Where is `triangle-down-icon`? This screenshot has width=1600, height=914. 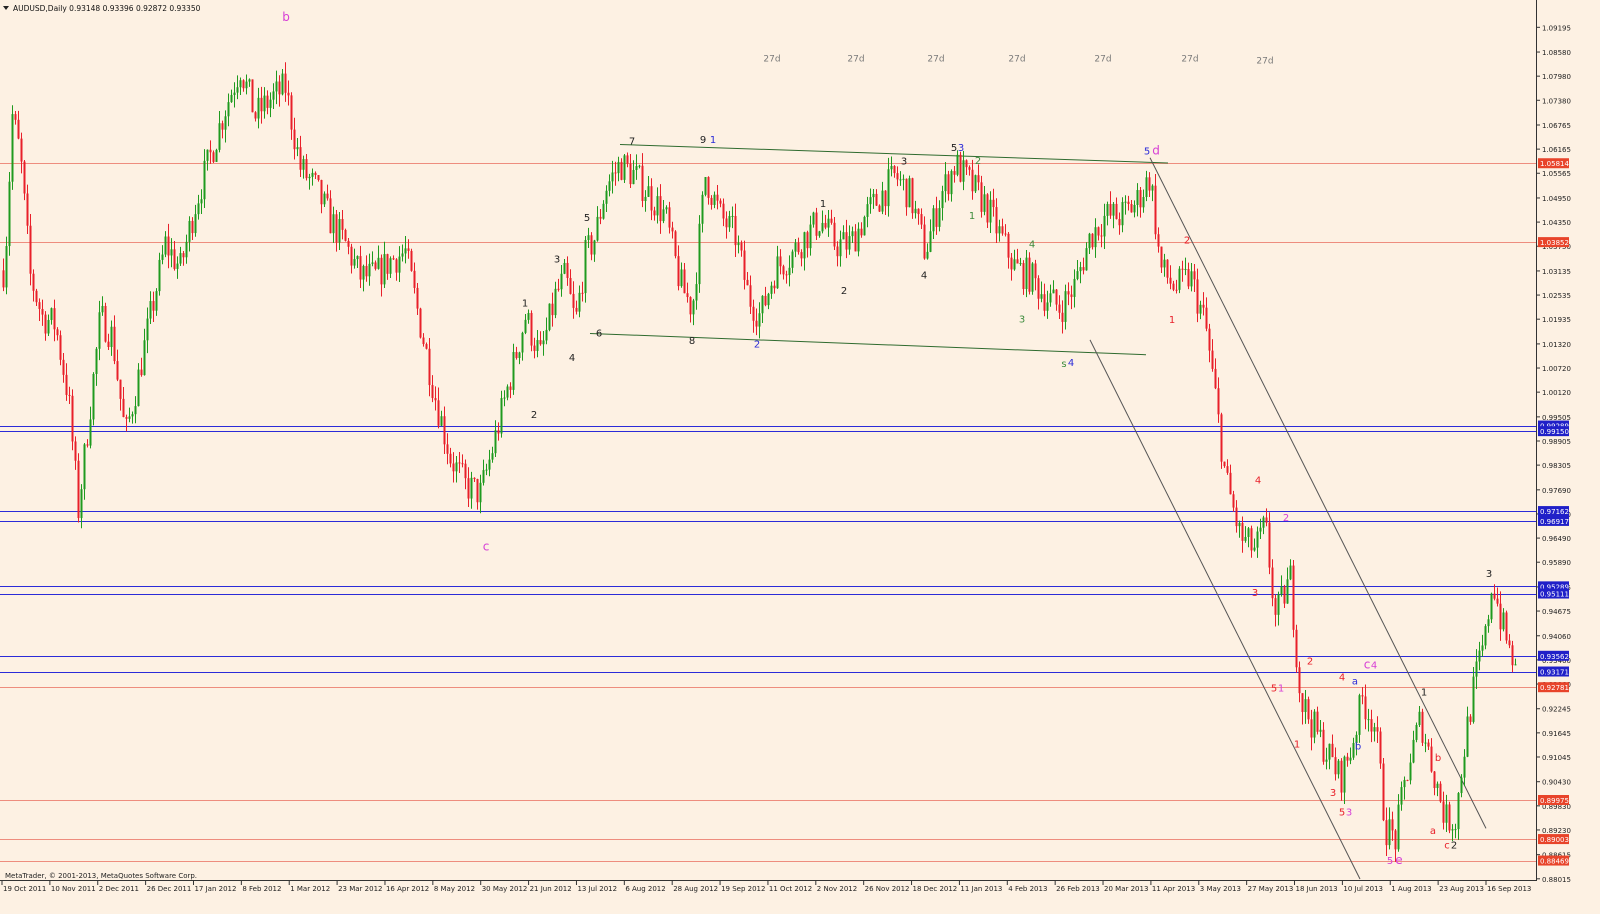
triangle-down-icon is located at coordinates (6, 8).